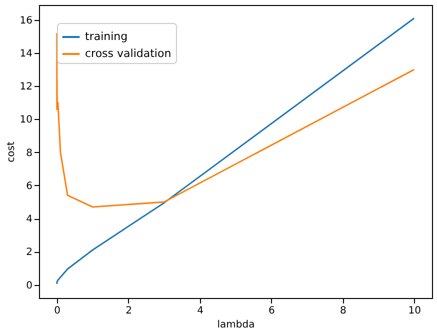 The height and width of the screenshot is (334, 437). I want to click on y-tick-label: 10, so click(26, 120).